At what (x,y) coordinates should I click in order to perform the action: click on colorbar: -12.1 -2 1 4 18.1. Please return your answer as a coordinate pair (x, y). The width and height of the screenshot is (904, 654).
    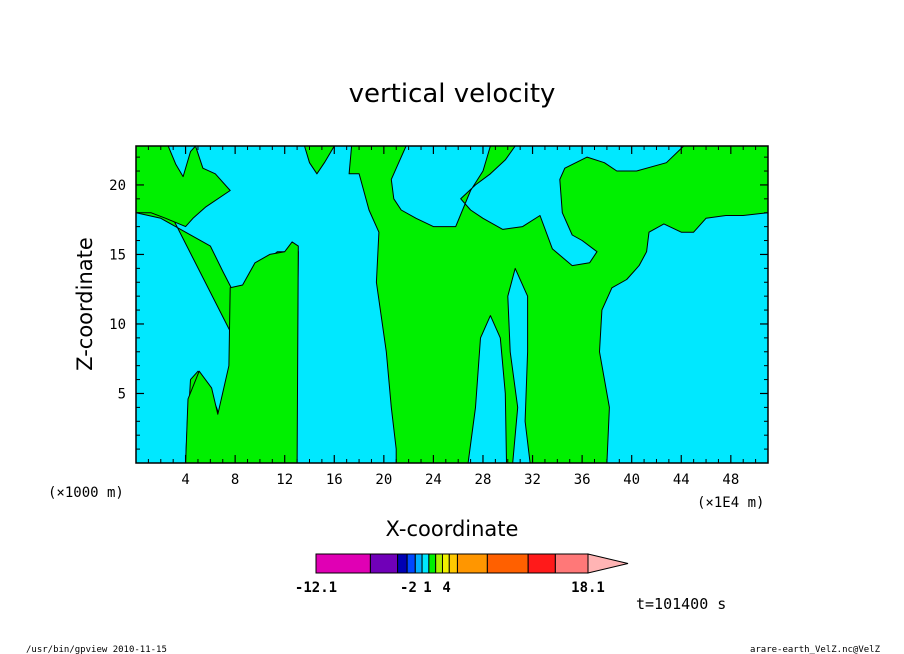
    Looking at the image, I should click on (462, 574).